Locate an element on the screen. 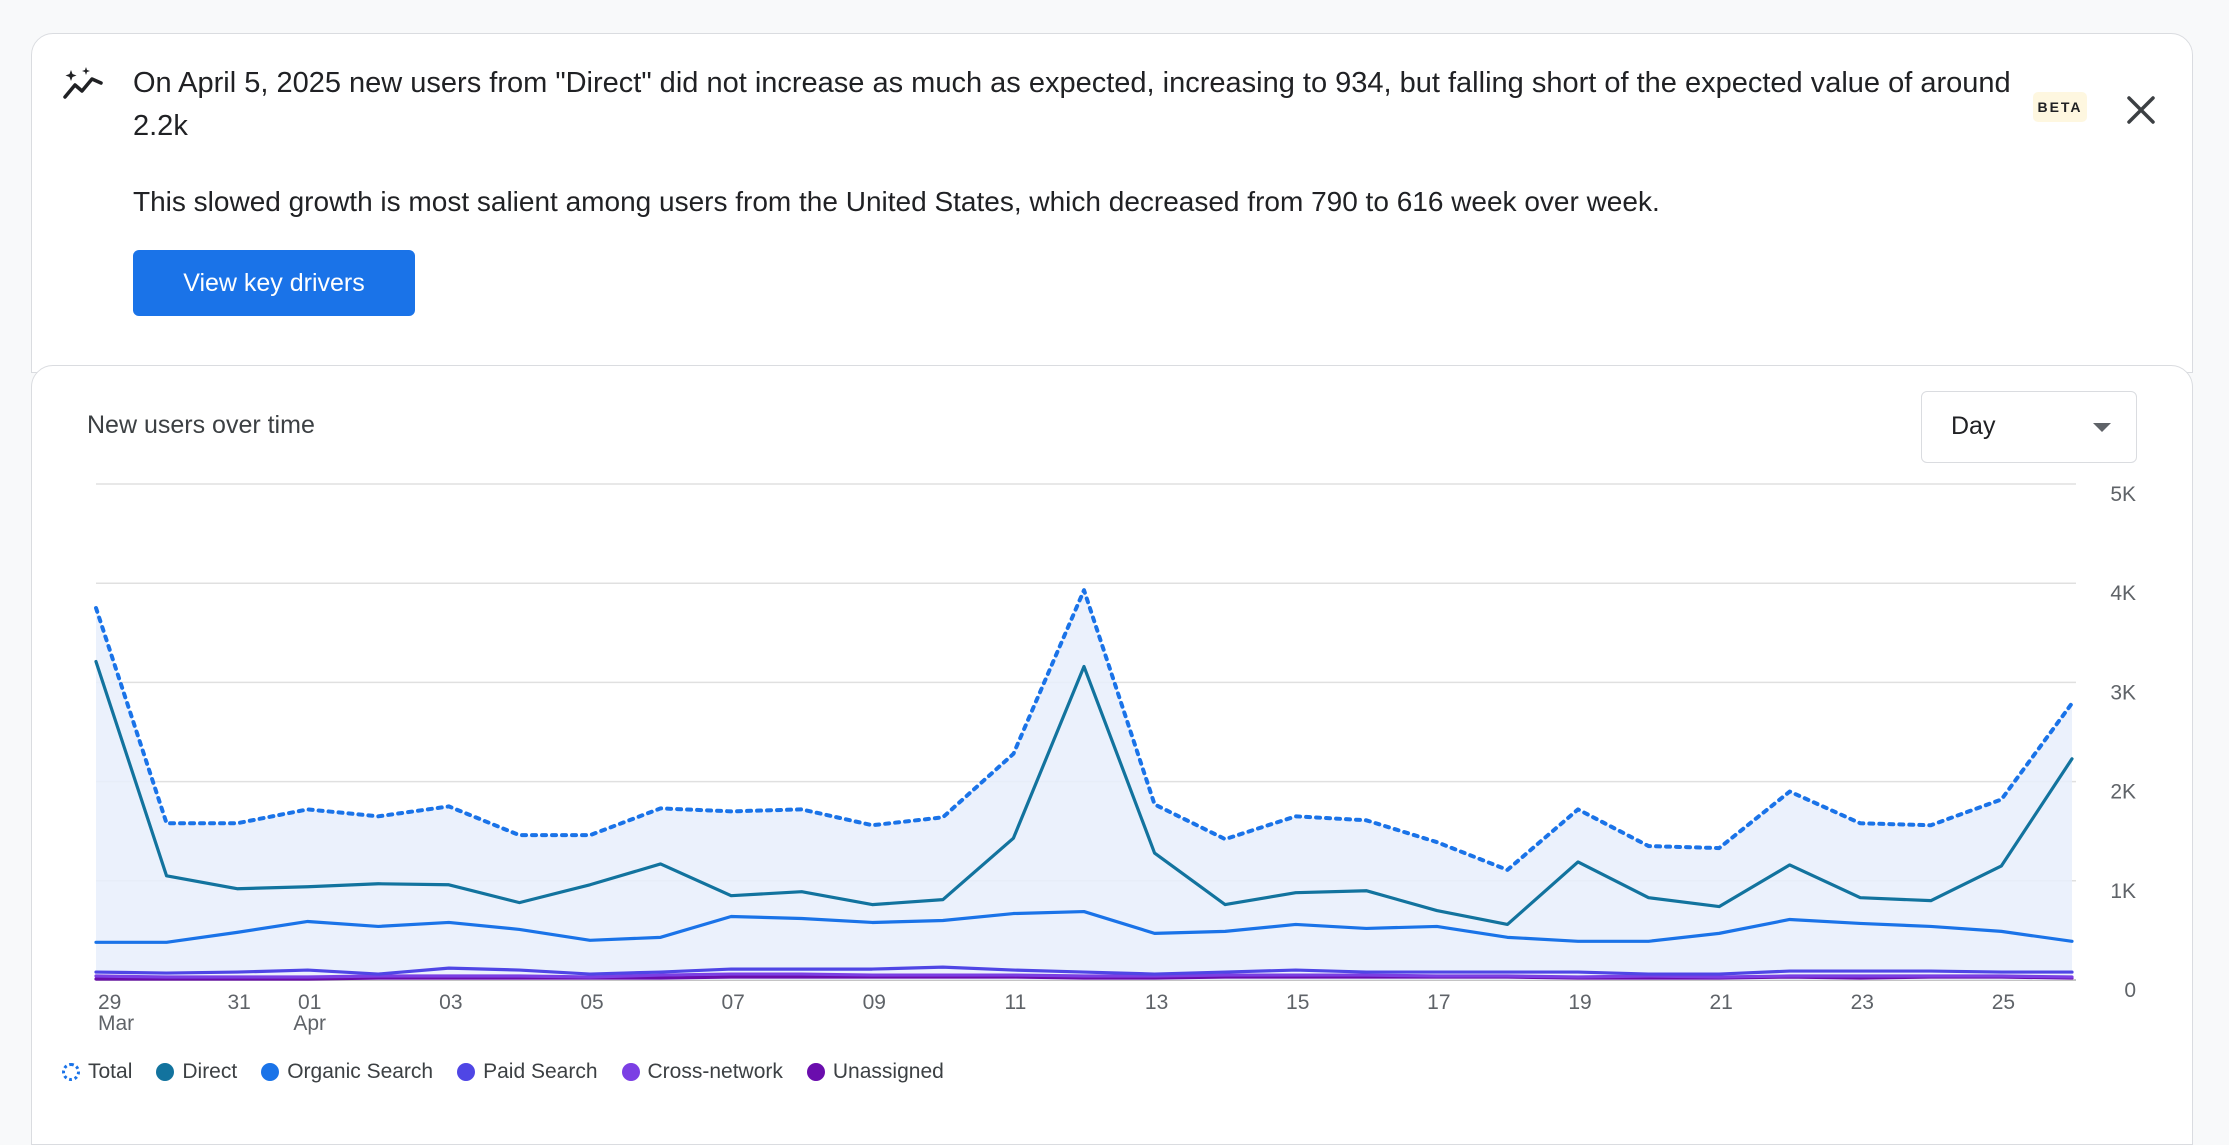 The height and width of the screenshot is (1145, 2229). close-icon is located at coordinates (2141, 110).